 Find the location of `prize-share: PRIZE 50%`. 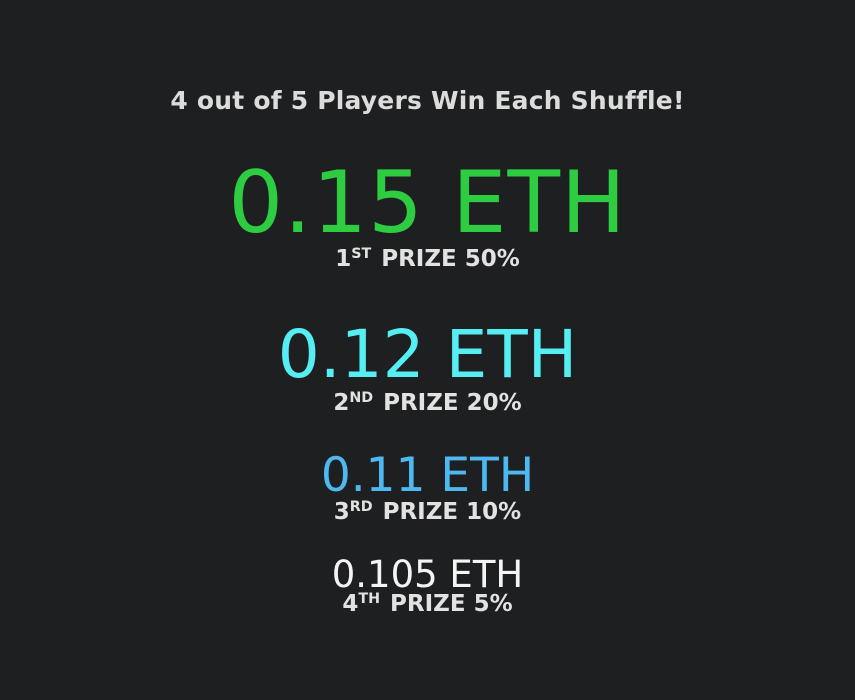

prize-share: PRIZE 50% is located at coordinates (446, 259).